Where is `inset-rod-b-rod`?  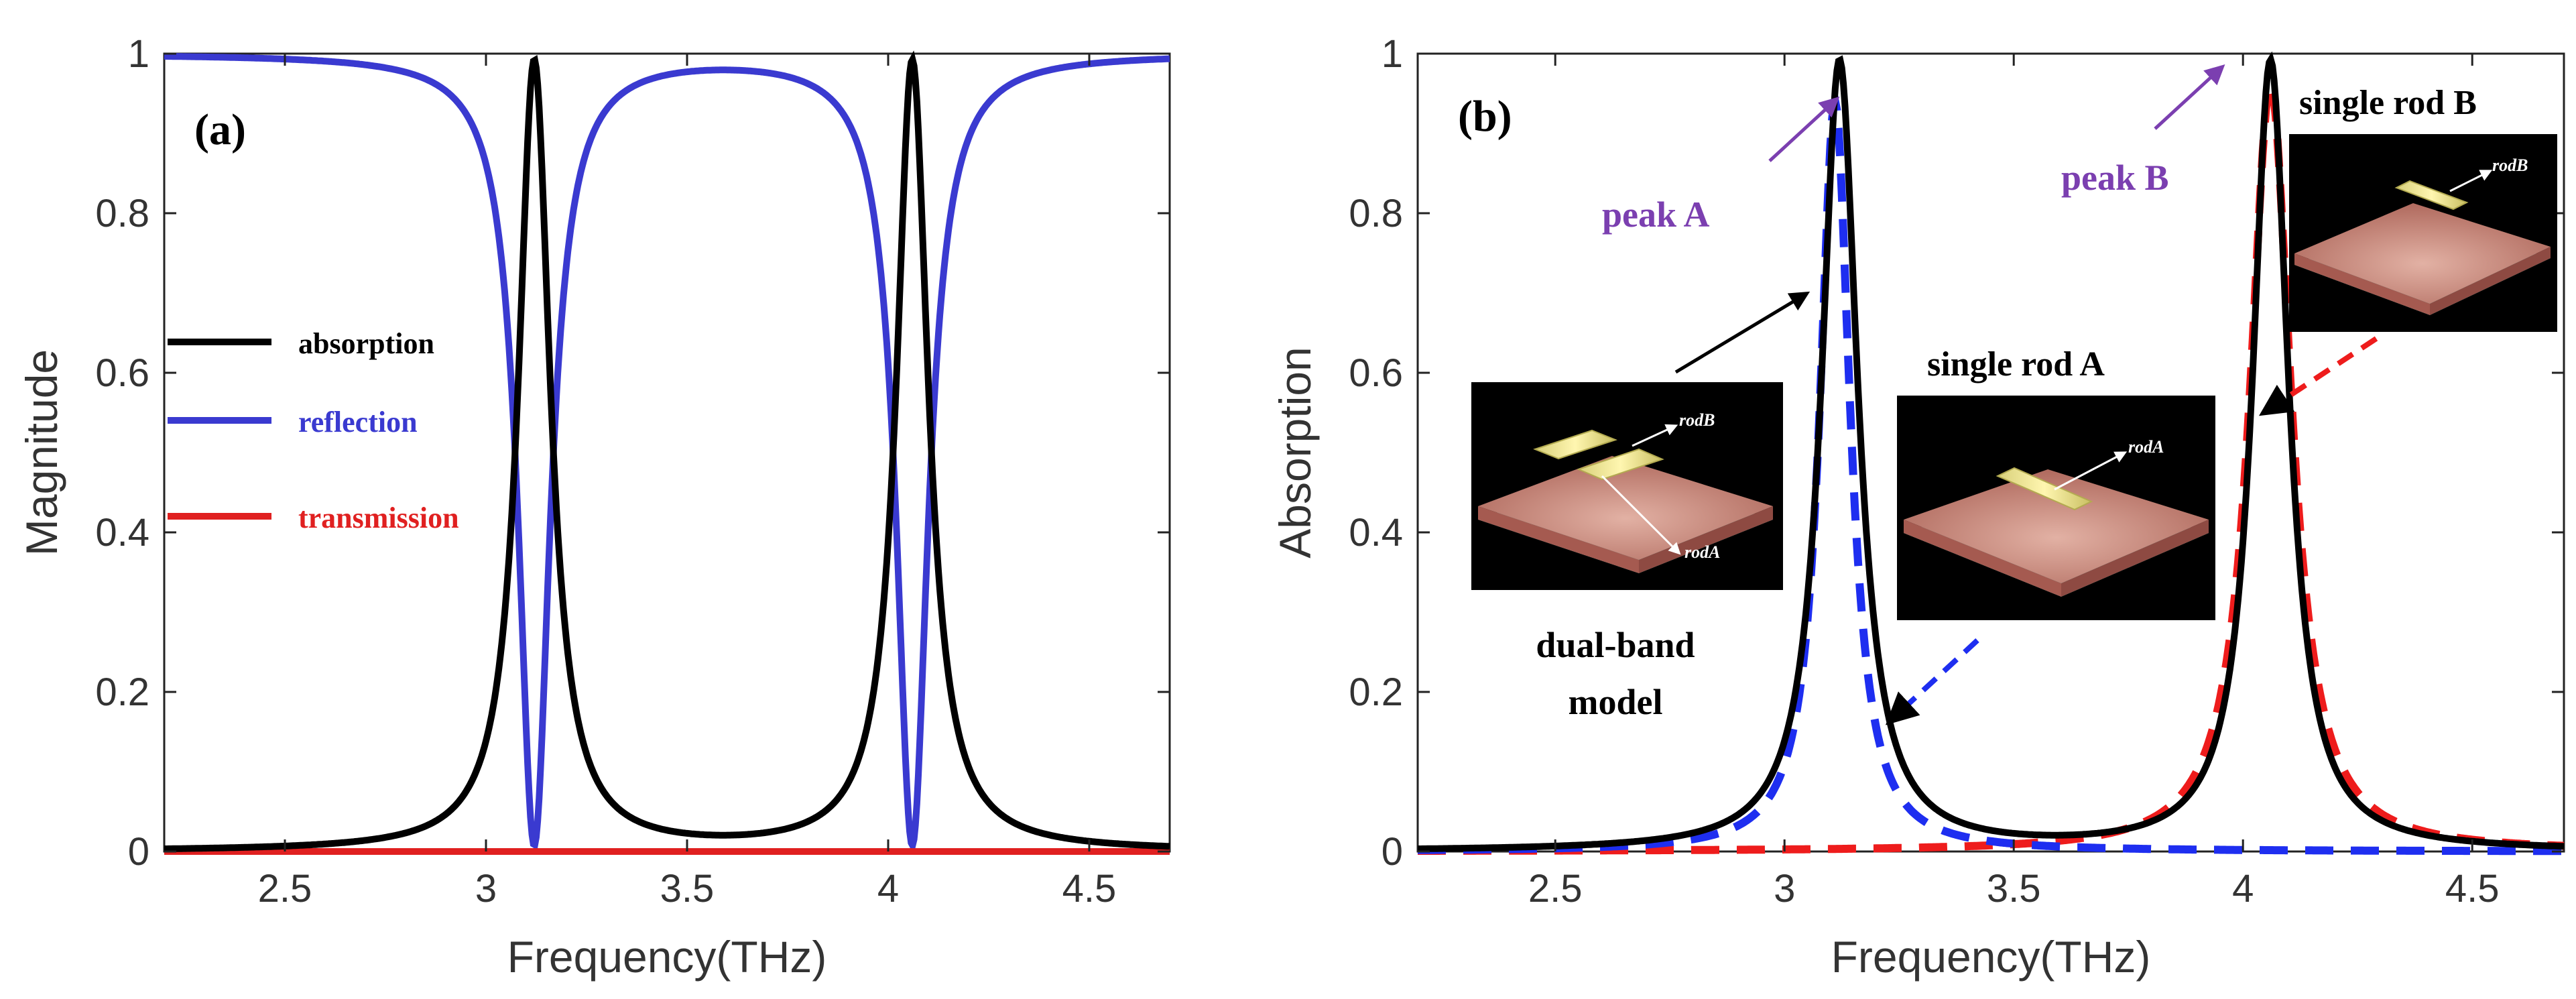
inset-rod-b-rod is located at coordinates (2432, 195).